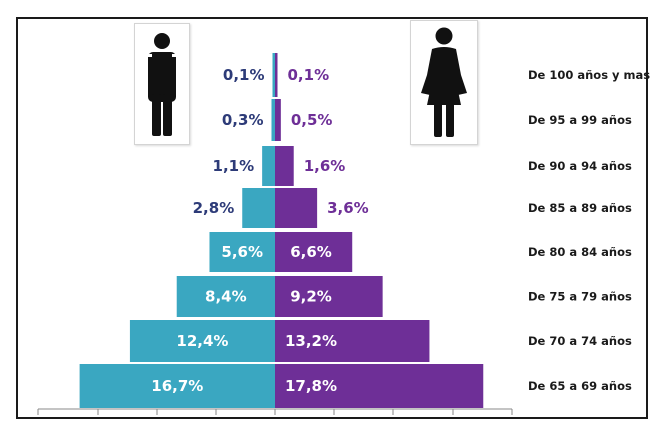  Describe the element at coordinates (580, 341) in the screenshot. I see `age-group-label-6: De 70 a 74 años` at that location.